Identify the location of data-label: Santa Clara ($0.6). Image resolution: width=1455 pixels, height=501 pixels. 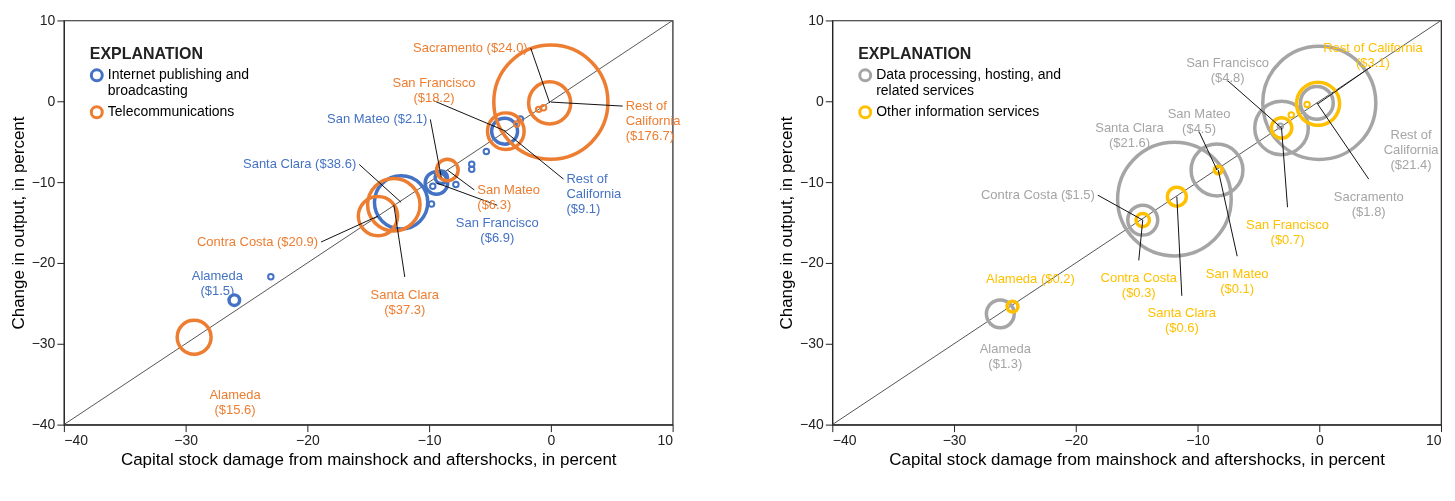
(1182, 320).